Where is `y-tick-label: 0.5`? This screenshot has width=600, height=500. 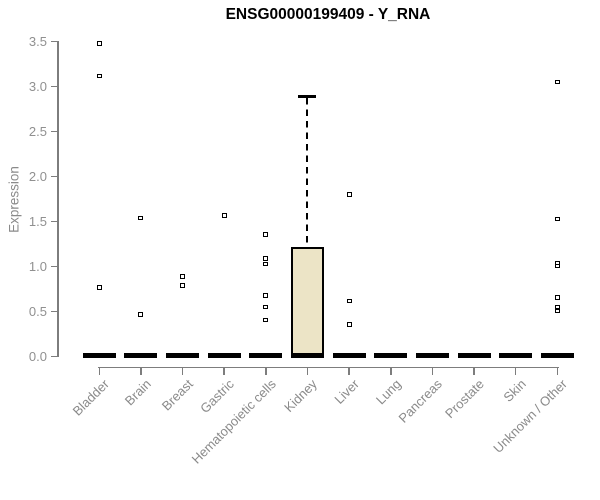 y-tick-label: 0.5 is located at coordinates (37, 311).